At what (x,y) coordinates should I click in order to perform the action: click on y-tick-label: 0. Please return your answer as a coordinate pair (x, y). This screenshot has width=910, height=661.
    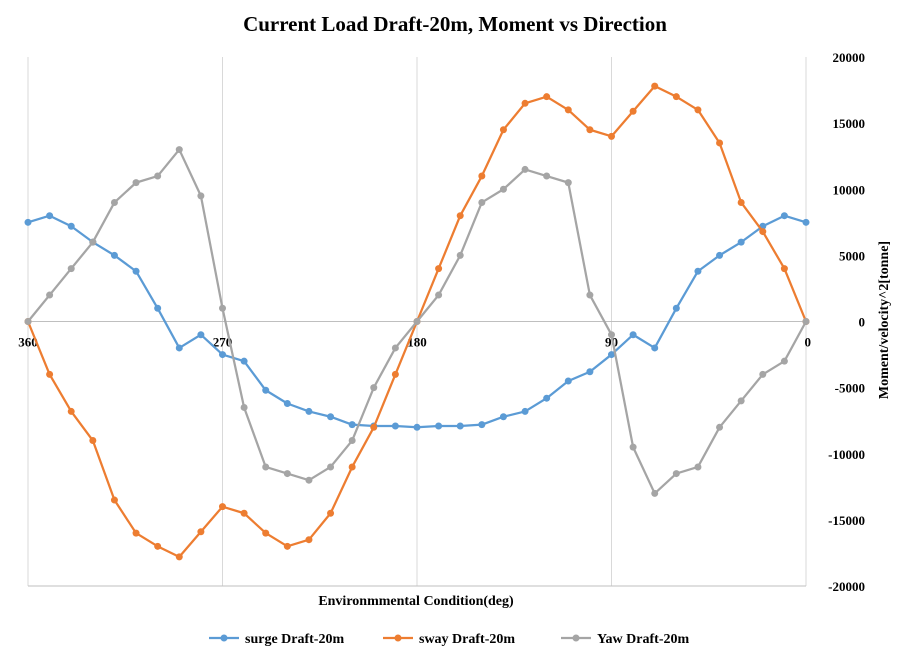
    Looking at the image, I should click on (862, 322).